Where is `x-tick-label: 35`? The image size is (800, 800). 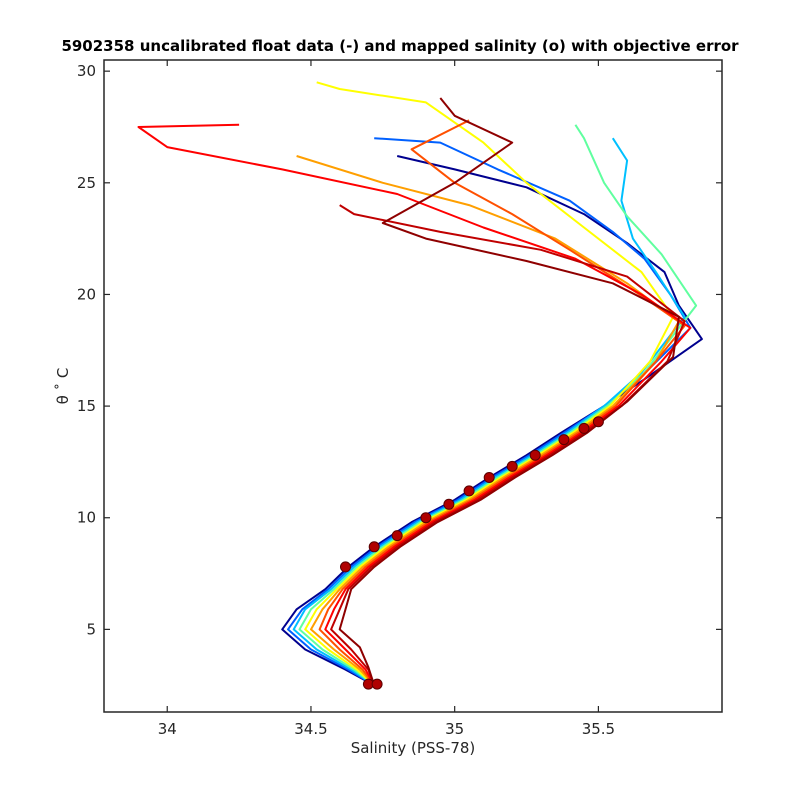
x-tick-label: 35 is located at coordinates (454, 729).